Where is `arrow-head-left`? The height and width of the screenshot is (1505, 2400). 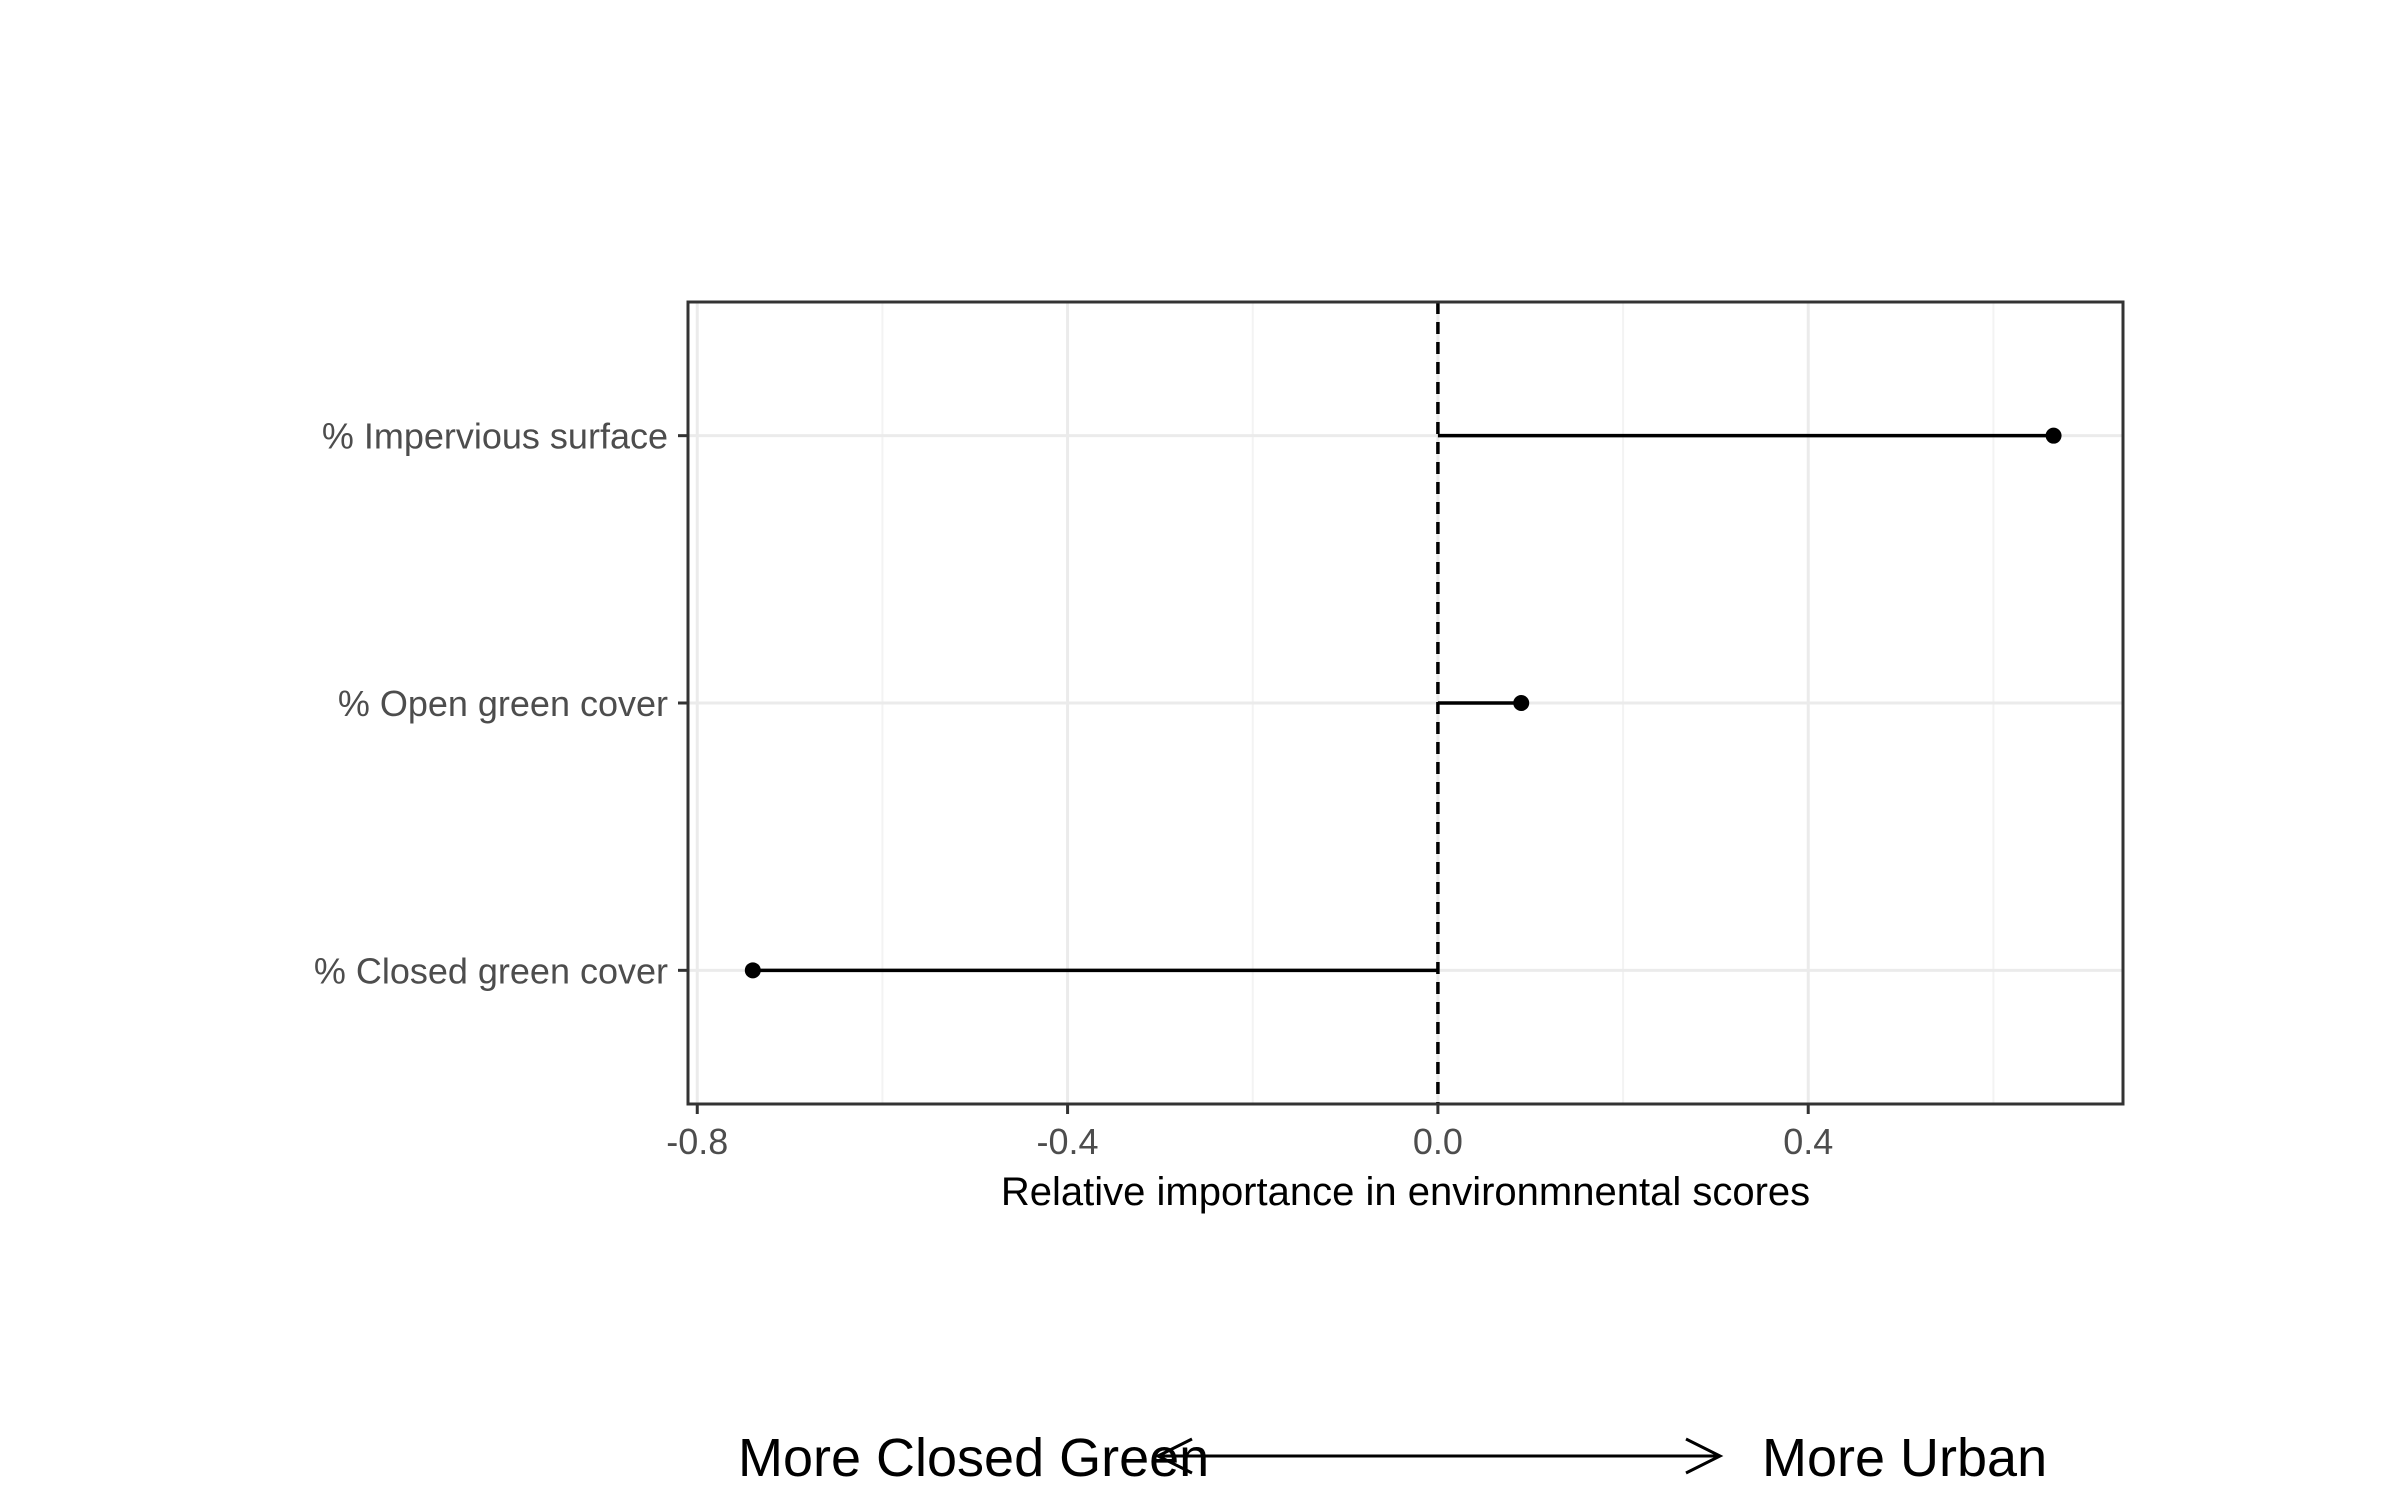 arrow-head-left is located at coordinates (1173, 1456).